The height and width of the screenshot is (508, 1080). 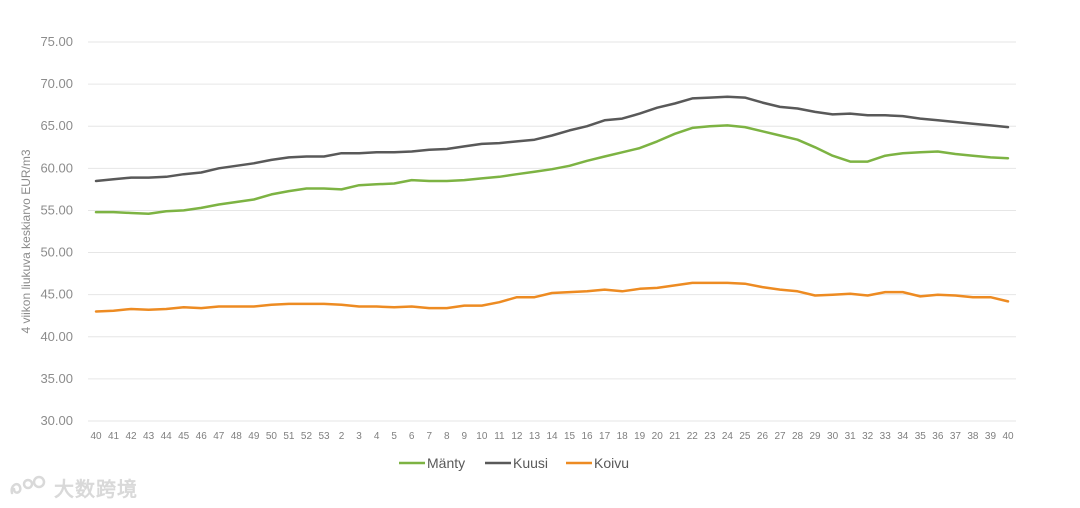 I want to click on x-tick-label: 30, so click(x=833, y=436).